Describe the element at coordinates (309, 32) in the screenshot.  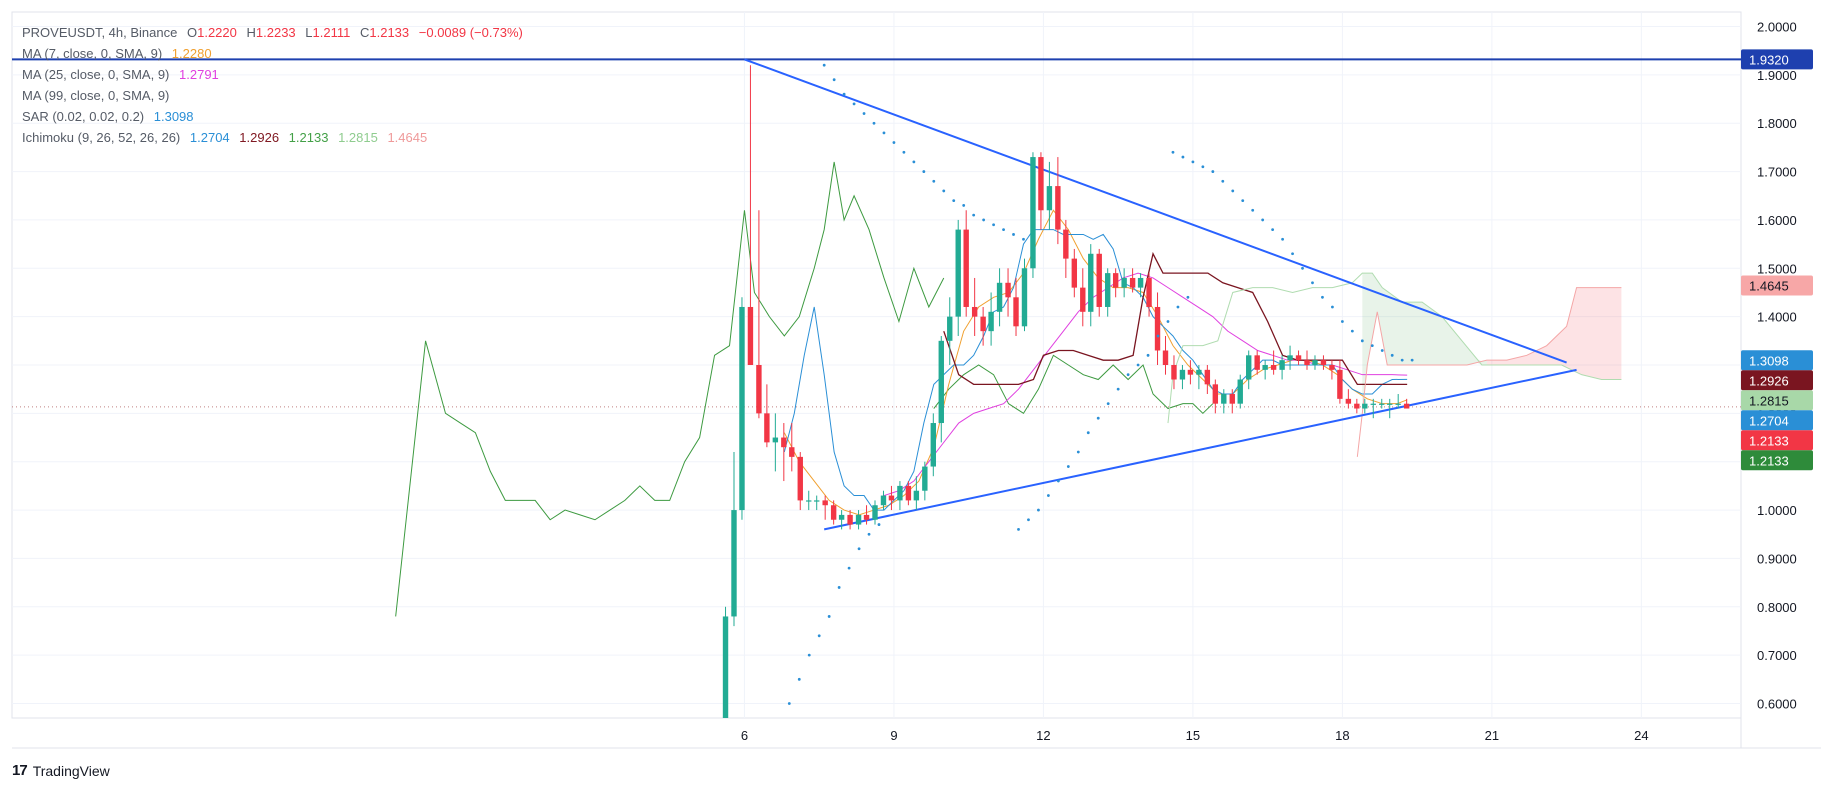
I see `ohlc-low-label: L` at that location.